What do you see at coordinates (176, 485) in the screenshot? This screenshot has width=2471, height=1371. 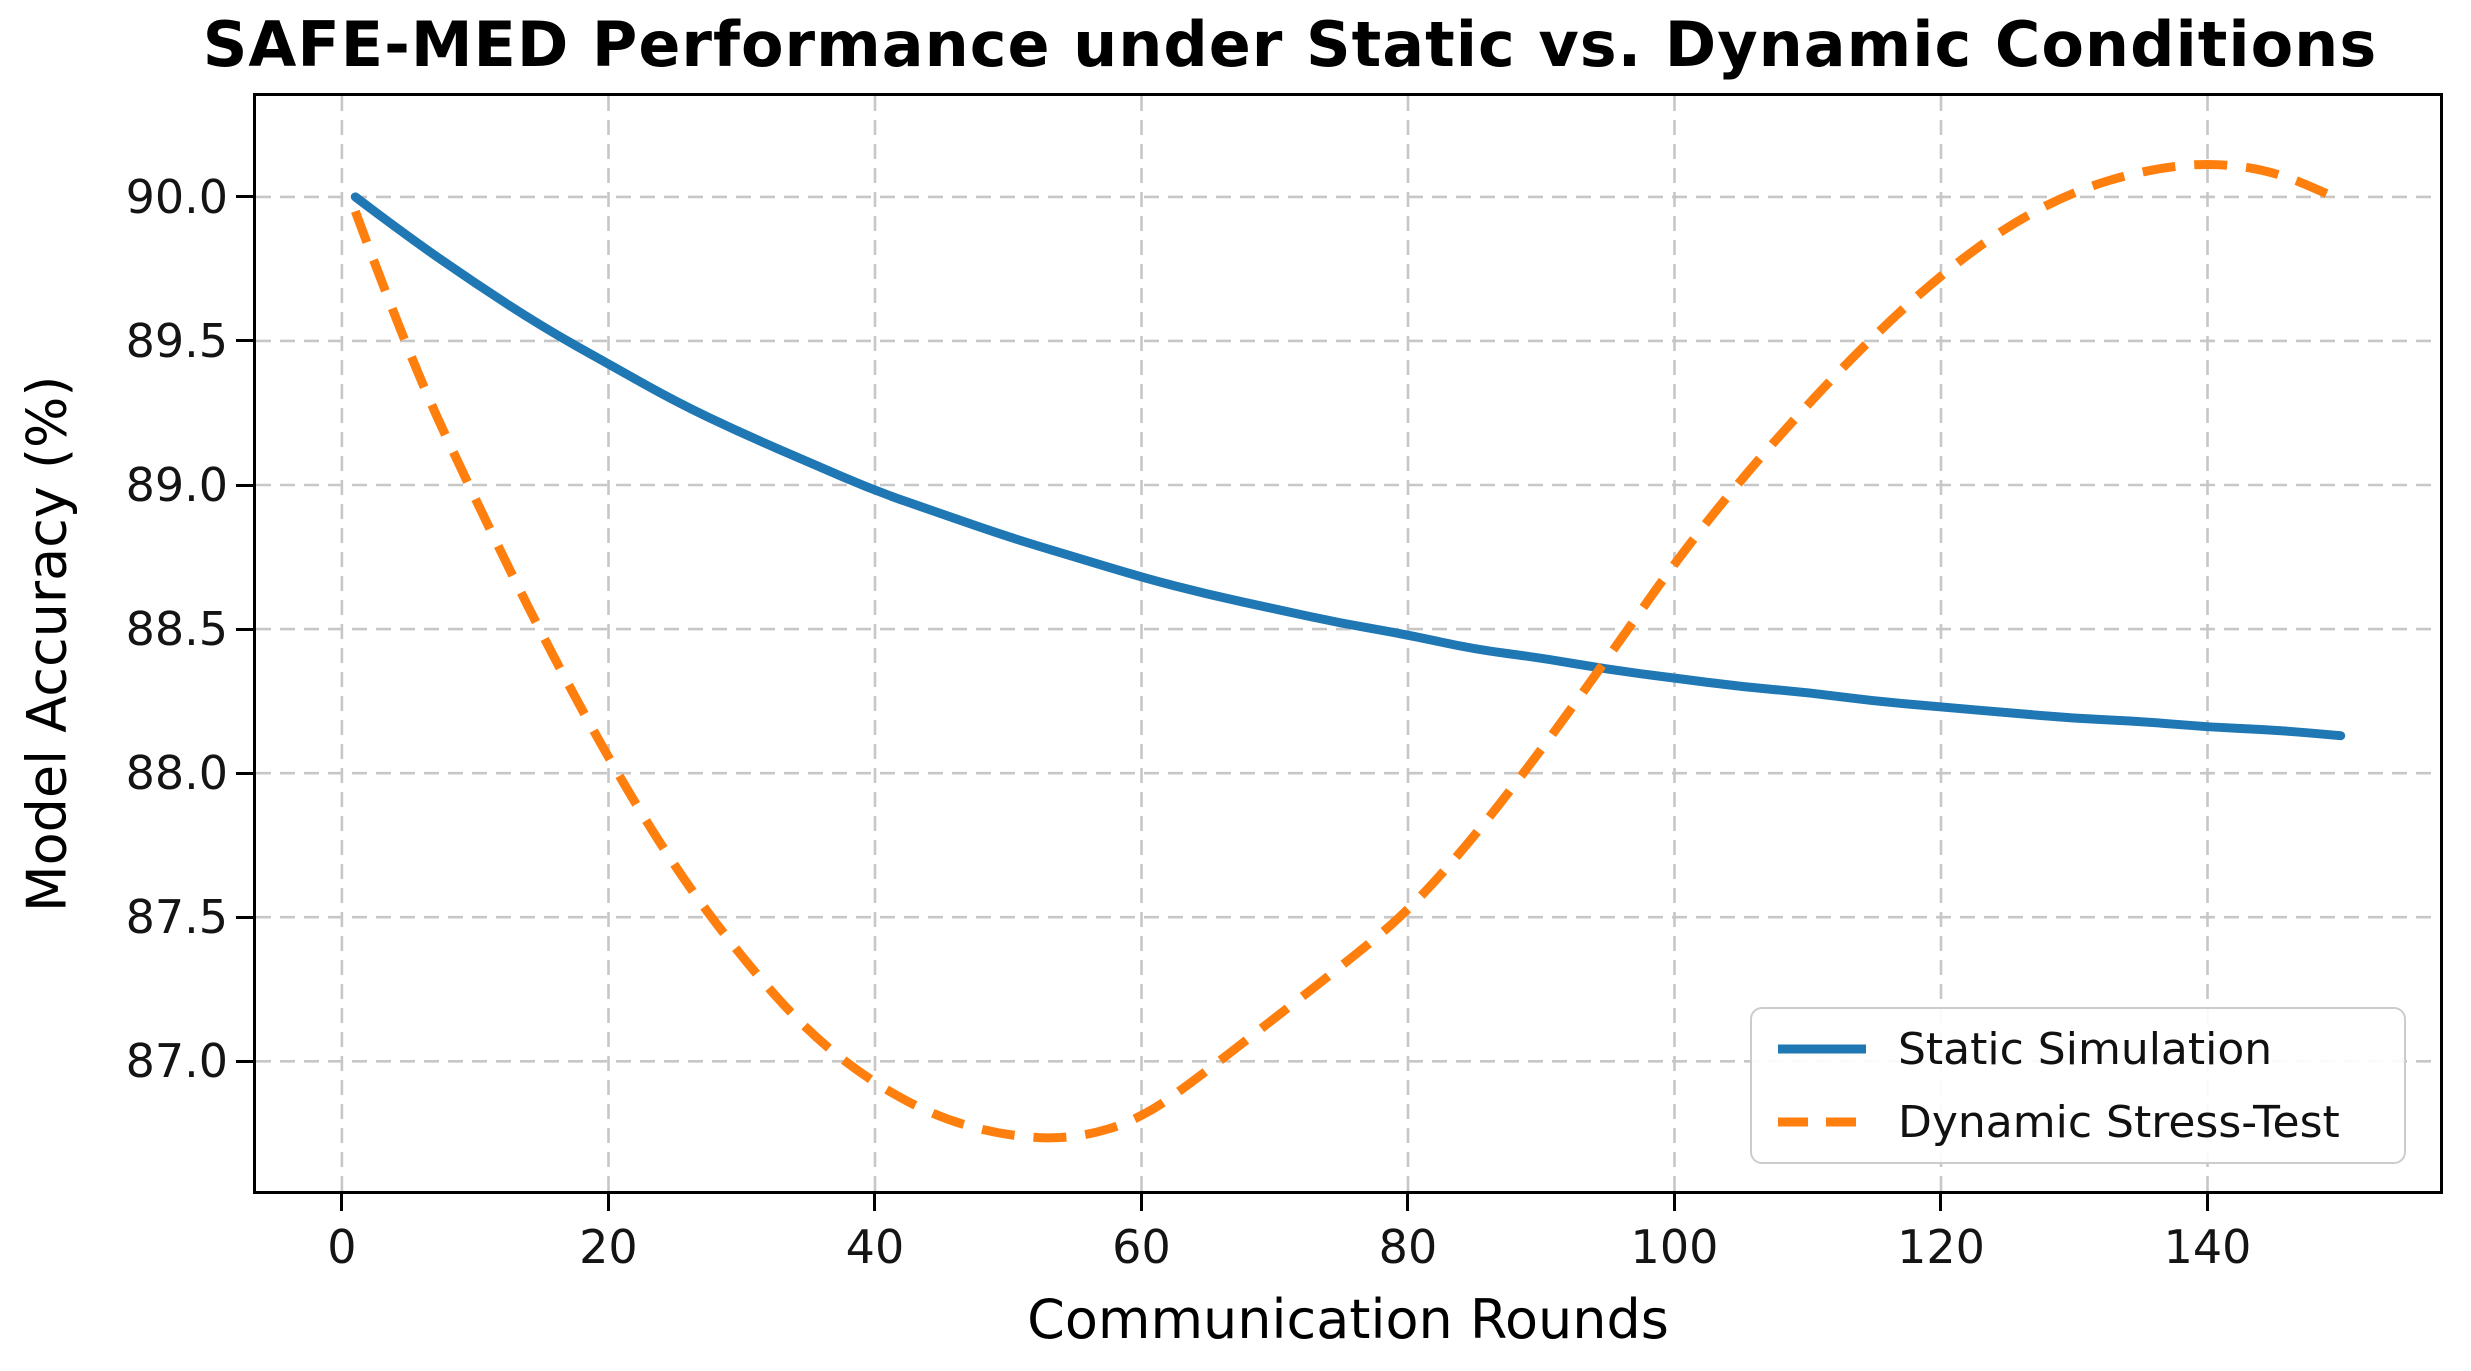 I see `y-tick-label: 89.0` at bounding box center [176, 485].